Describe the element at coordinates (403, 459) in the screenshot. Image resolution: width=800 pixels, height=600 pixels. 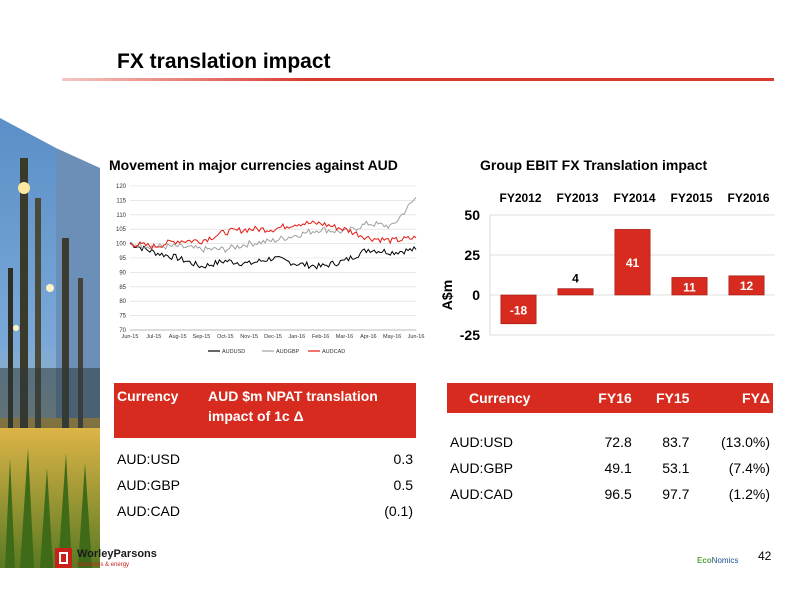
I see `npat-value-cell: 0.3` at that location.